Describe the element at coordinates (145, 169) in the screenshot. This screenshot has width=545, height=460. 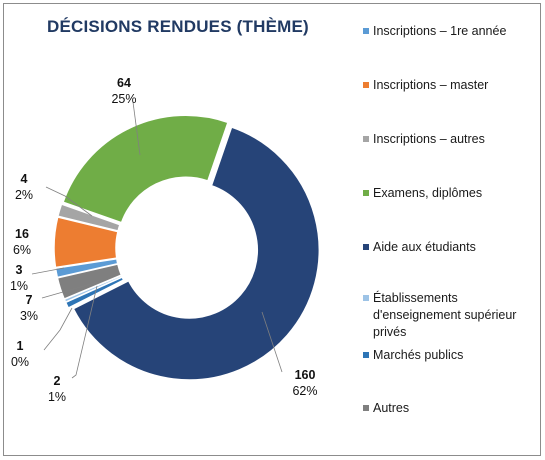
I see `slice-examens-diplomes` at that location.